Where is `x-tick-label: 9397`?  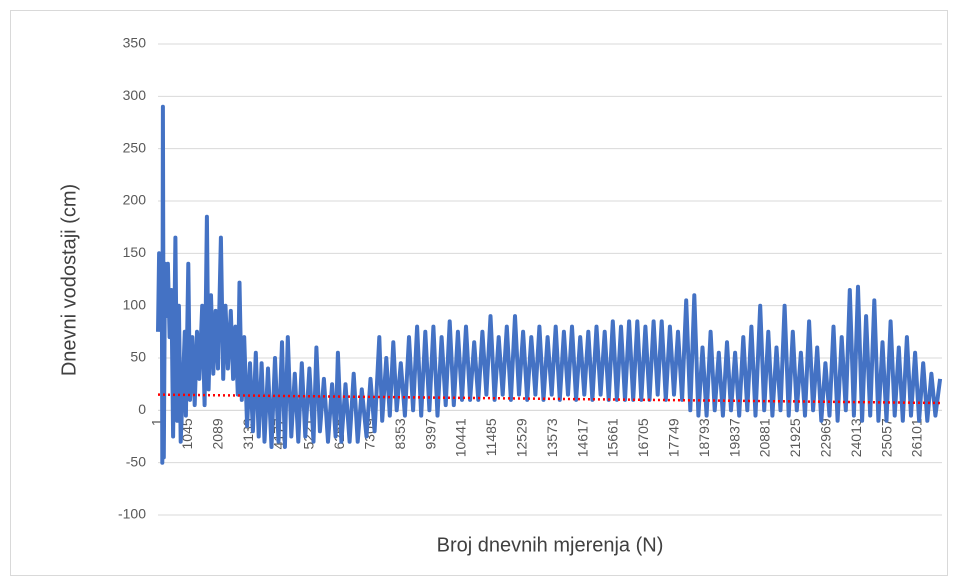
x-tick-label: 9397 is located at coordinates (430, 433).